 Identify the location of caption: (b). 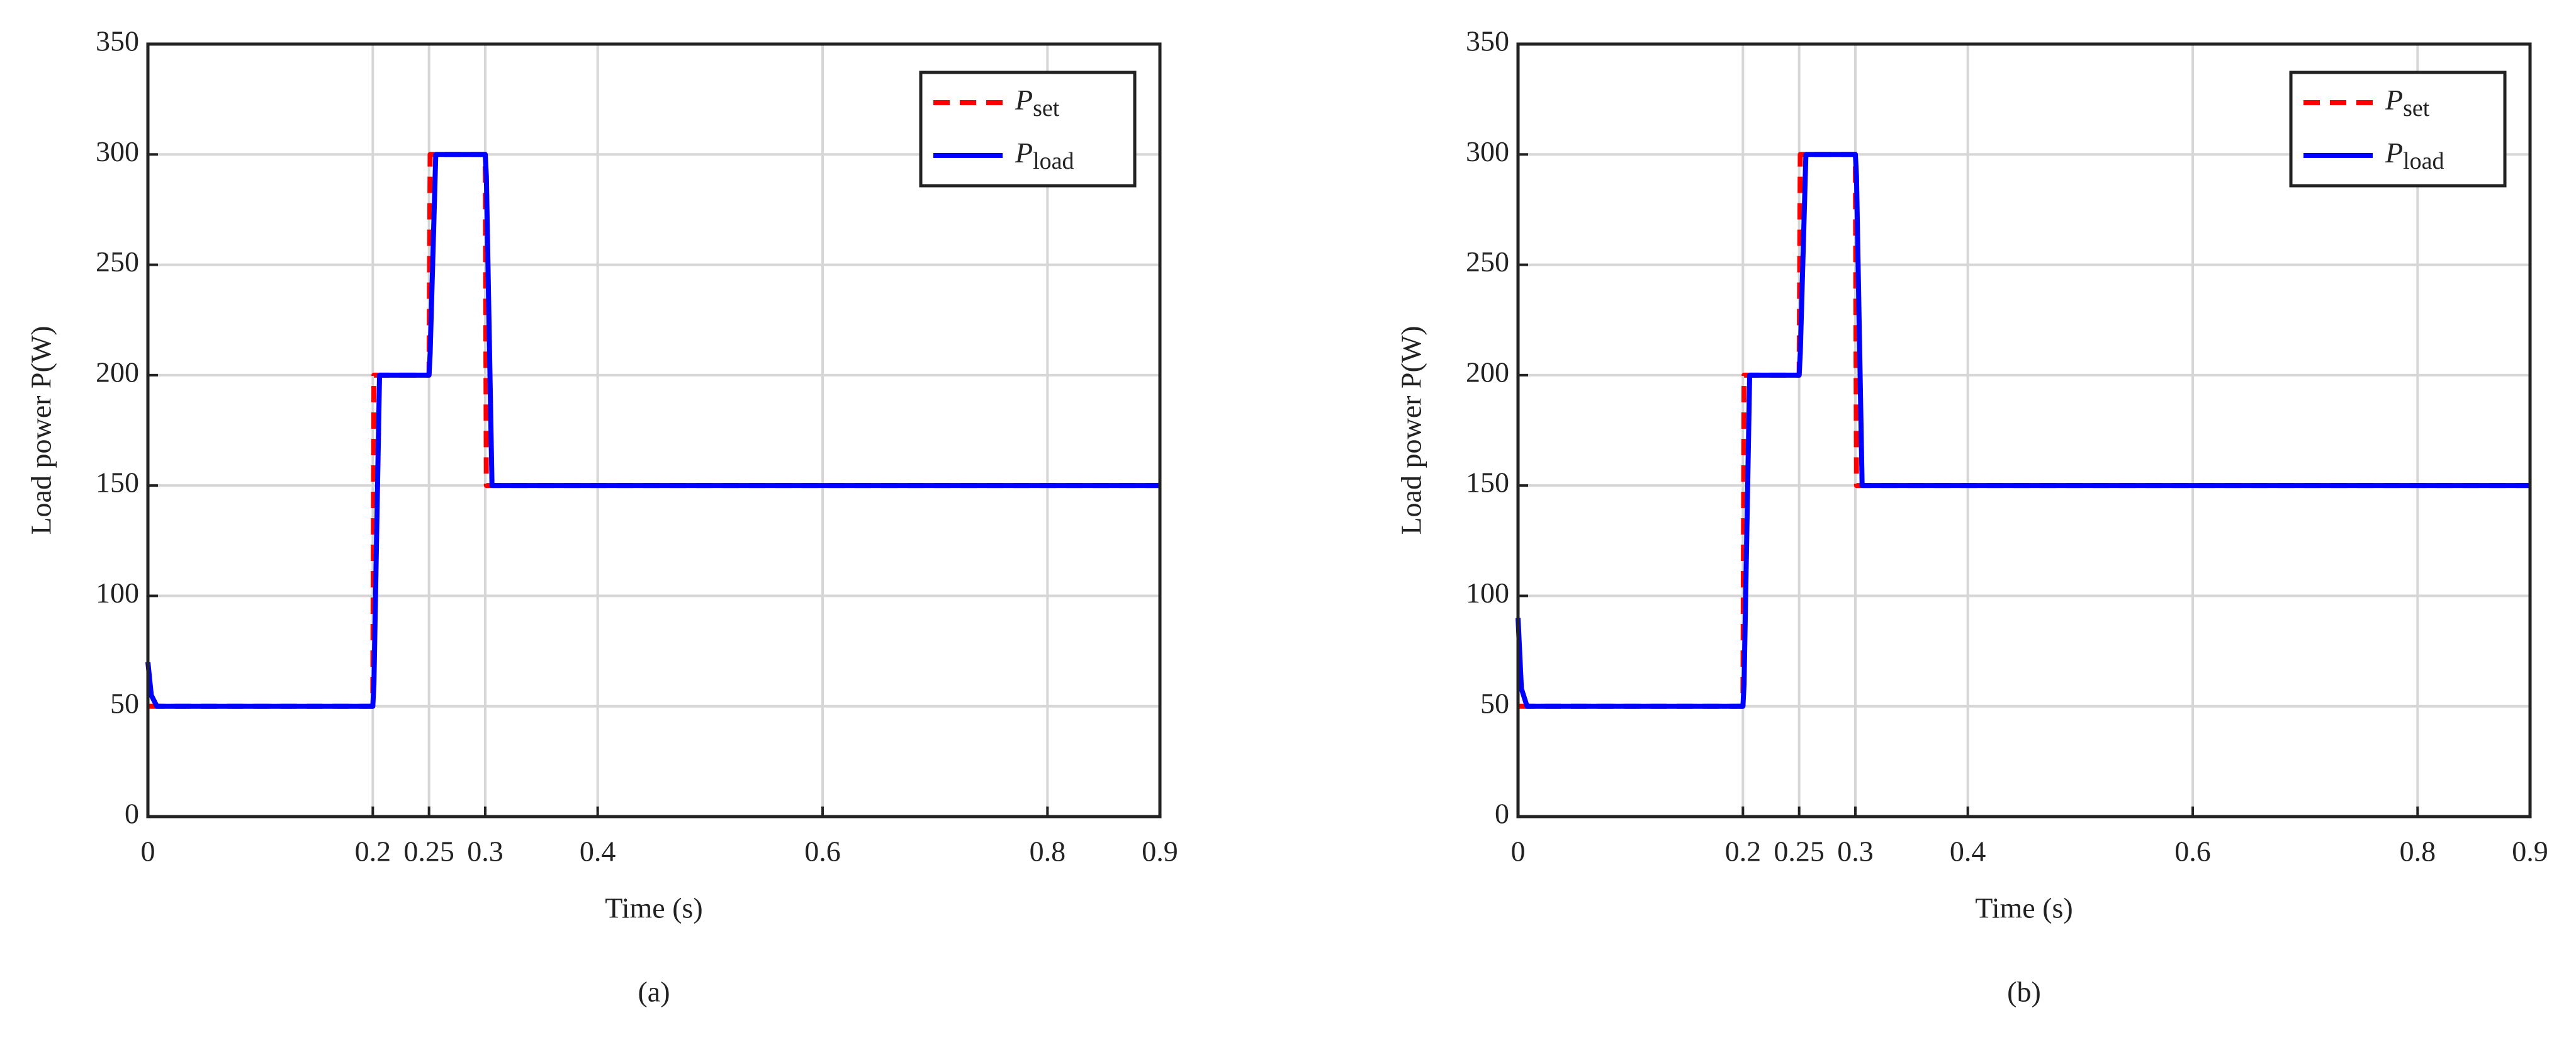
(2024, 992).